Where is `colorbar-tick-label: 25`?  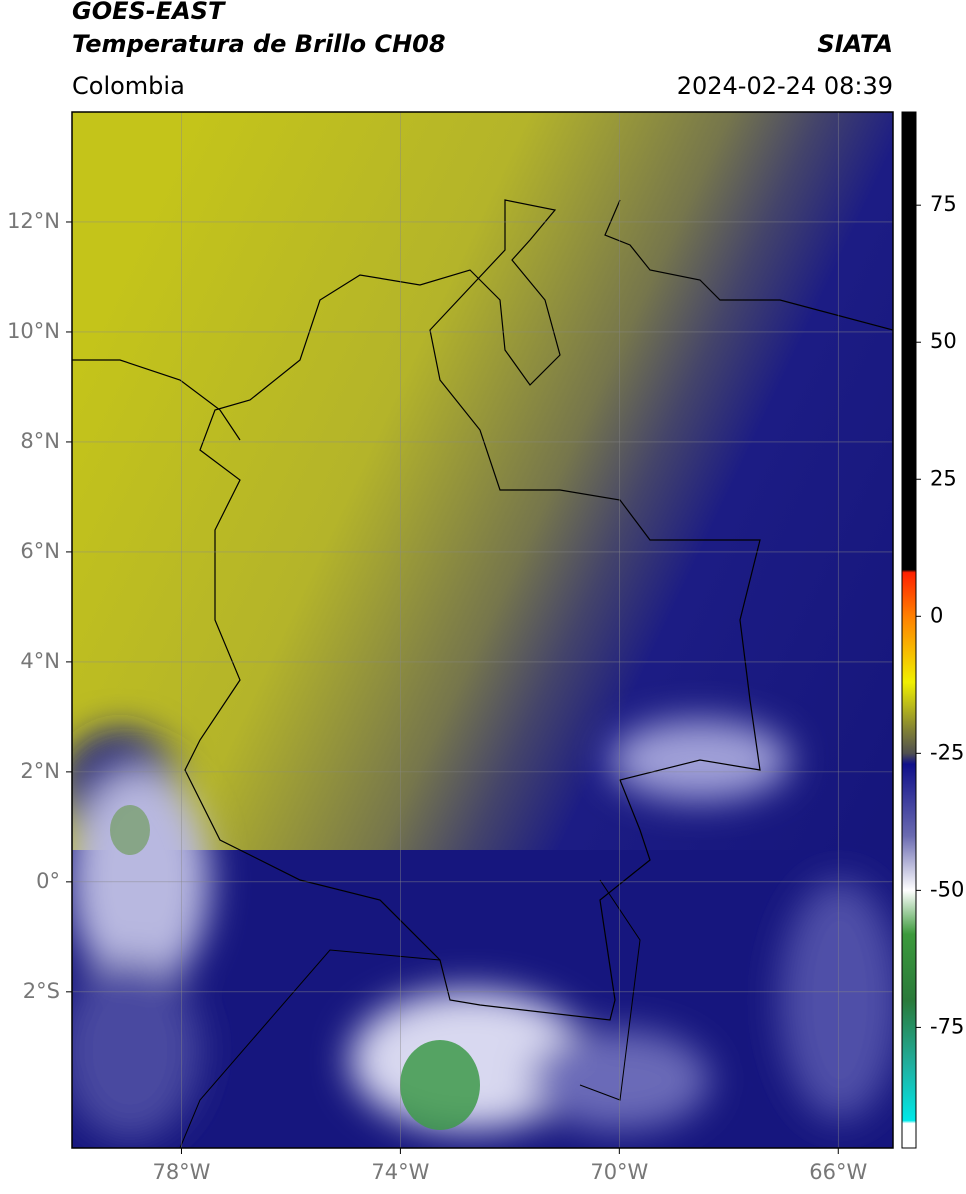
colorbar-tick-label: 25 is located at coordinates (943, 478).